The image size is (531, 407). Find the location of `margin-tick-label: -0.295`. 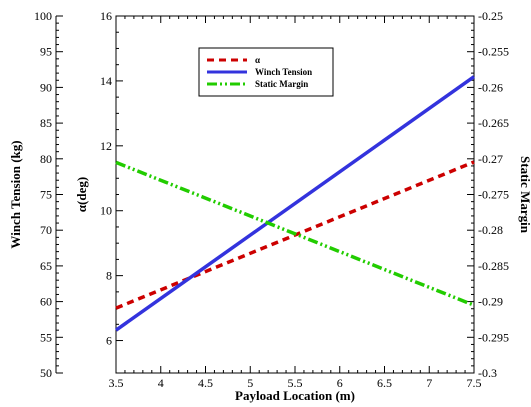

margin-tick-label: -0.295 is located at coordinates (493, 337).